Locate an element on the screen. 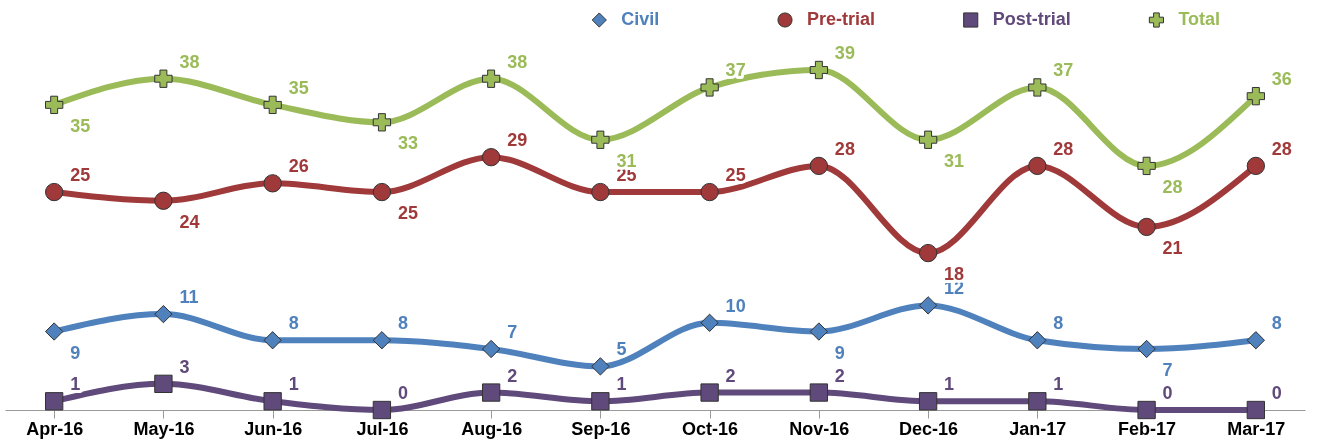  data-label: 10 is located at coordinates (735, 305).